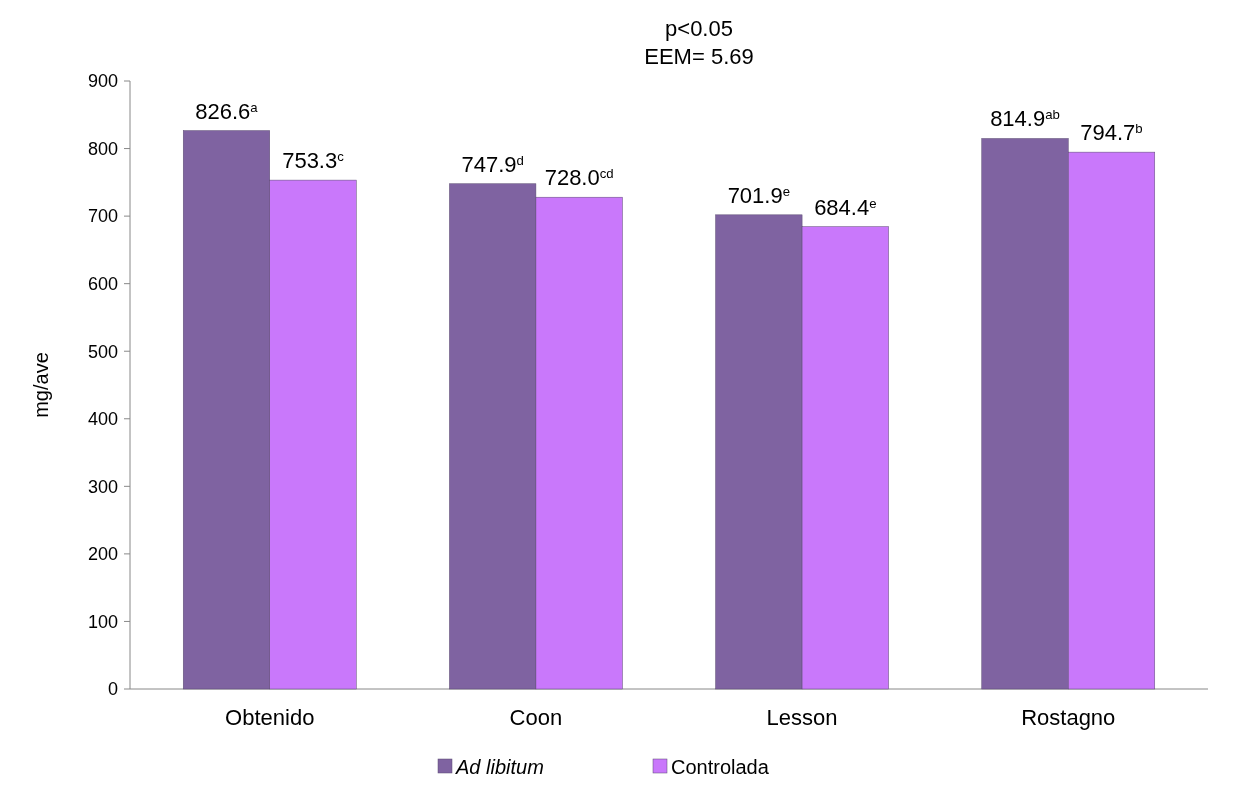 The height and width of the screenshot is (790, 1254). Describe the element at coordinates (102, 81) in the screenshot. I see `y-tick-label: 900` at that location.